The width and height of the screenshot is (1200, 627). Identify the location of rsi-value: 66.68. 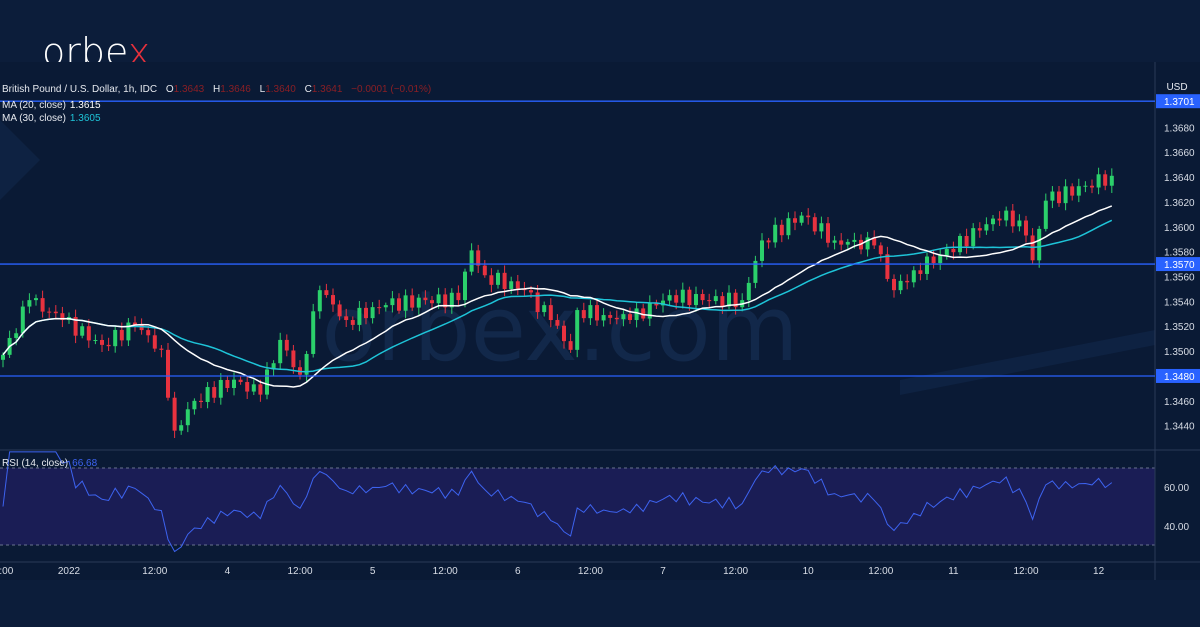
(85, 463).